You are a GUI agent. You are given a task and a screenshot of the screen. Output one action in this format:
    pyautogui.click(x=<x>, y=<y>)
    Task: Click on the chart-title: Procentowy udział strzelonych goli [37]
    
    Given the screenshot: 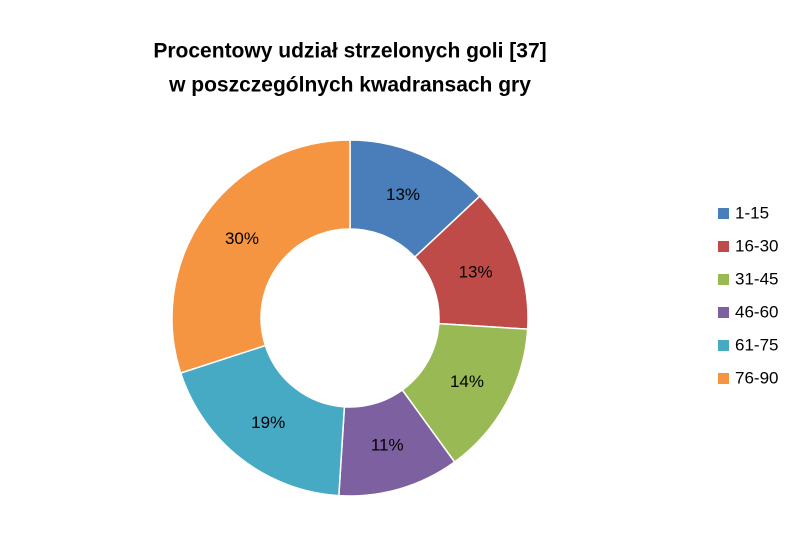 What is the action you would take?
    pyautogui.click(x=349, y=51)
    